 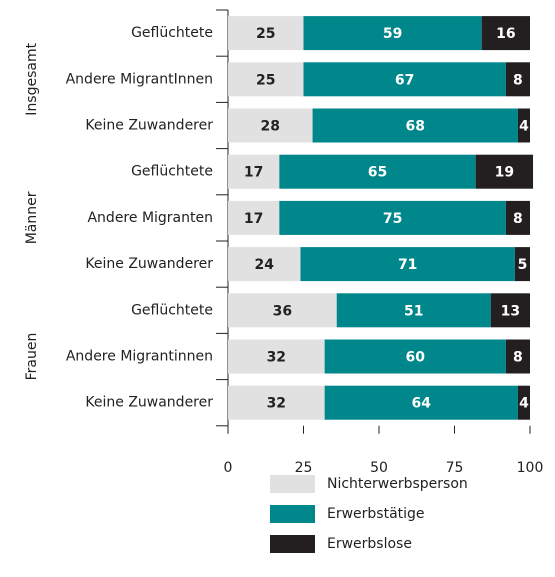 I want to click on value-label: 67, so click(x=404, y=80).